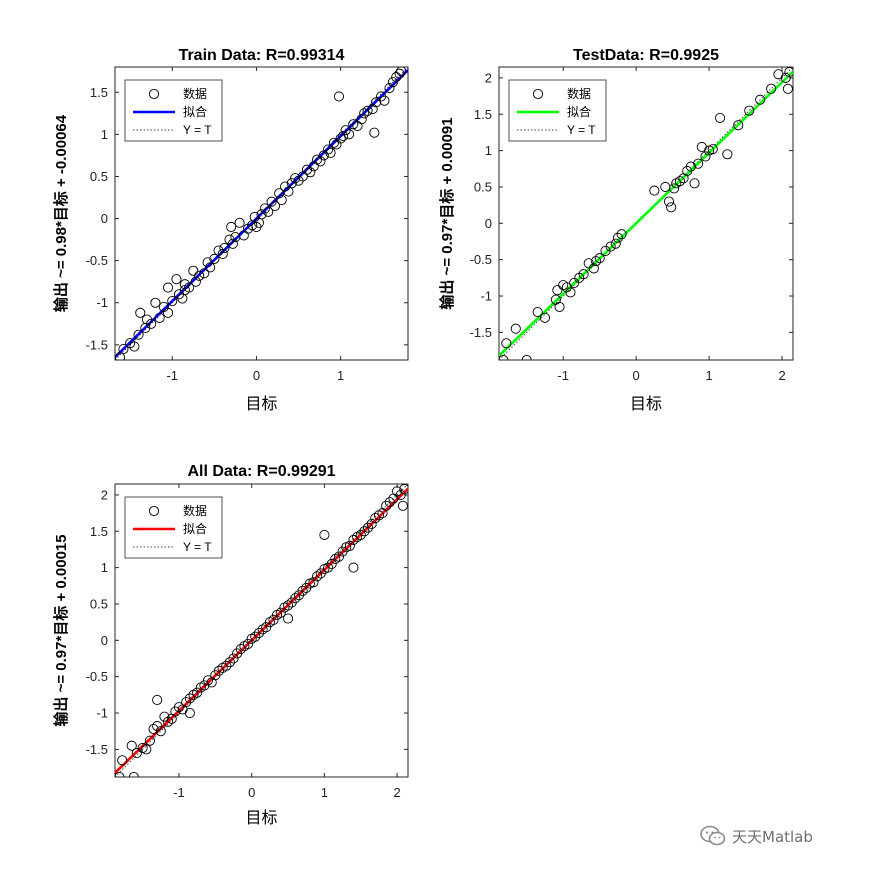 This screenshot has width=875, height=875. I want to click on x-tick-label: 2, so click(781, 375).